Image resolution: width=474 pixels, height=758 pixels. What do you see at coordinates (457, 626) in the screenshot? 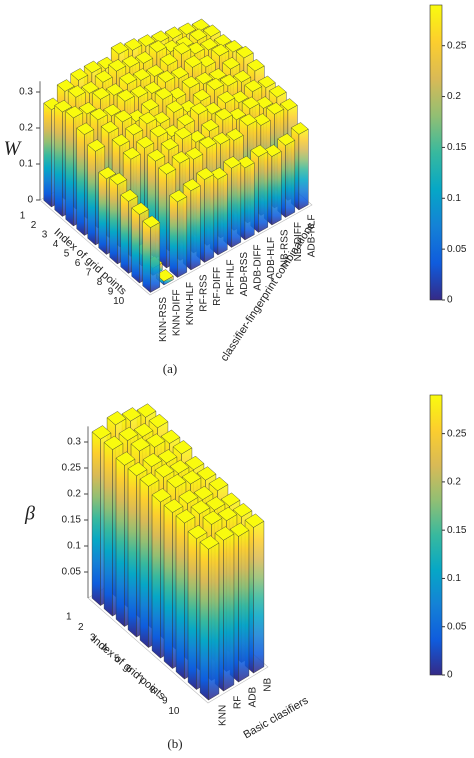
I see `colorbar-tick-label: 0.05` at bounding box center [457, 626].